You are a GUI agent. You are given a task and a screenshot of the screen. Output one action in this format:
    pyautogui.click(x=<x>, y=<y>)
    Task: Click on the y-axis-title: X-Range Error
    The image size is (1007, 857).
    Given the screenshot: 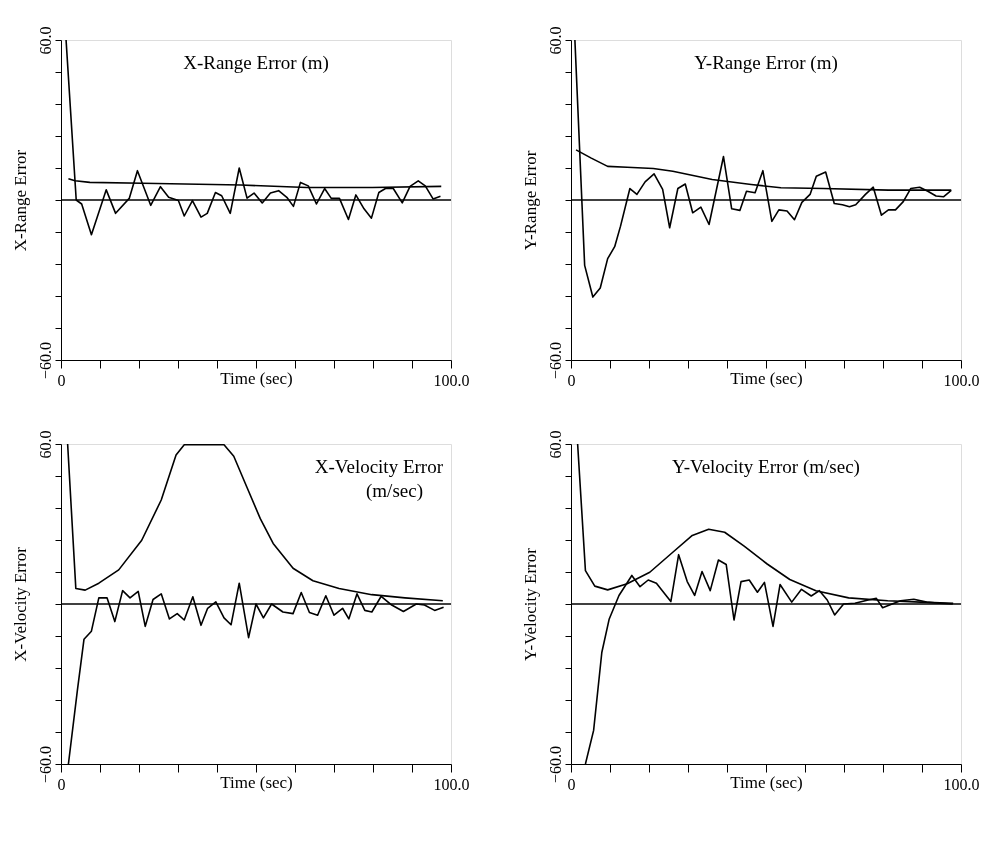 What is the action you would take?
    pyautogui.click(x=20, y=200)
    